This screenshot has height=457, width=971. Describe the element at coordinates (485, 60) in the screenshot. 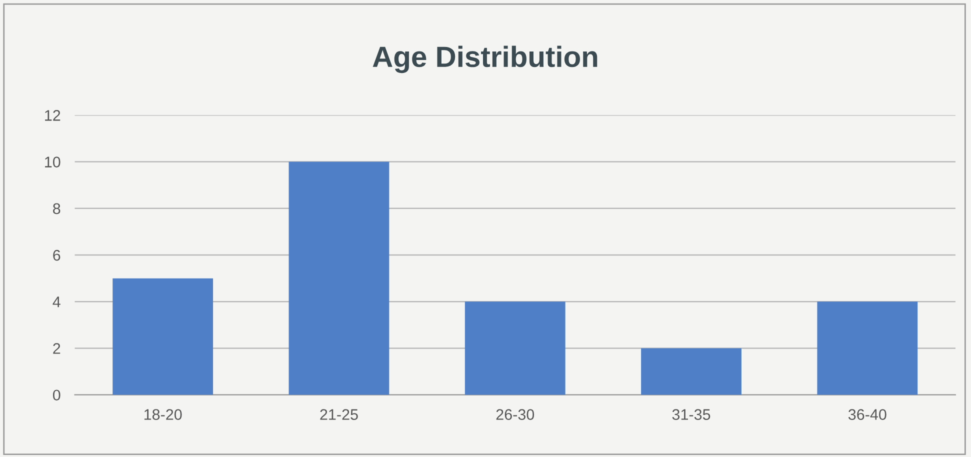

I see `chart-title: Age Distribution` at that location.